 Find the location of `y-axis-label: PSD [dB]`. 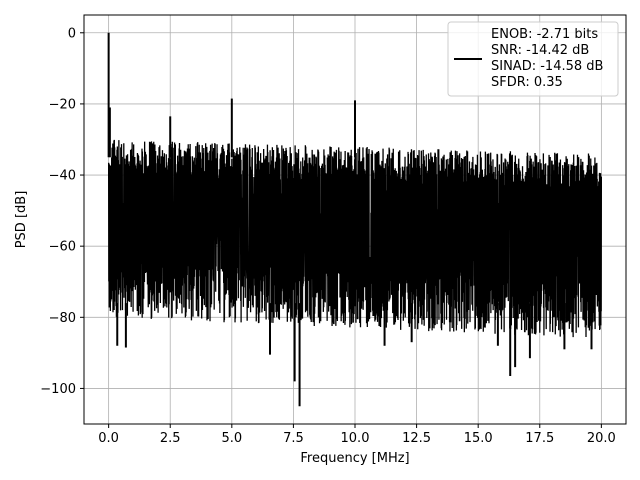

y-axis-label: PSD [dB] is located at coordinates (21, 220).